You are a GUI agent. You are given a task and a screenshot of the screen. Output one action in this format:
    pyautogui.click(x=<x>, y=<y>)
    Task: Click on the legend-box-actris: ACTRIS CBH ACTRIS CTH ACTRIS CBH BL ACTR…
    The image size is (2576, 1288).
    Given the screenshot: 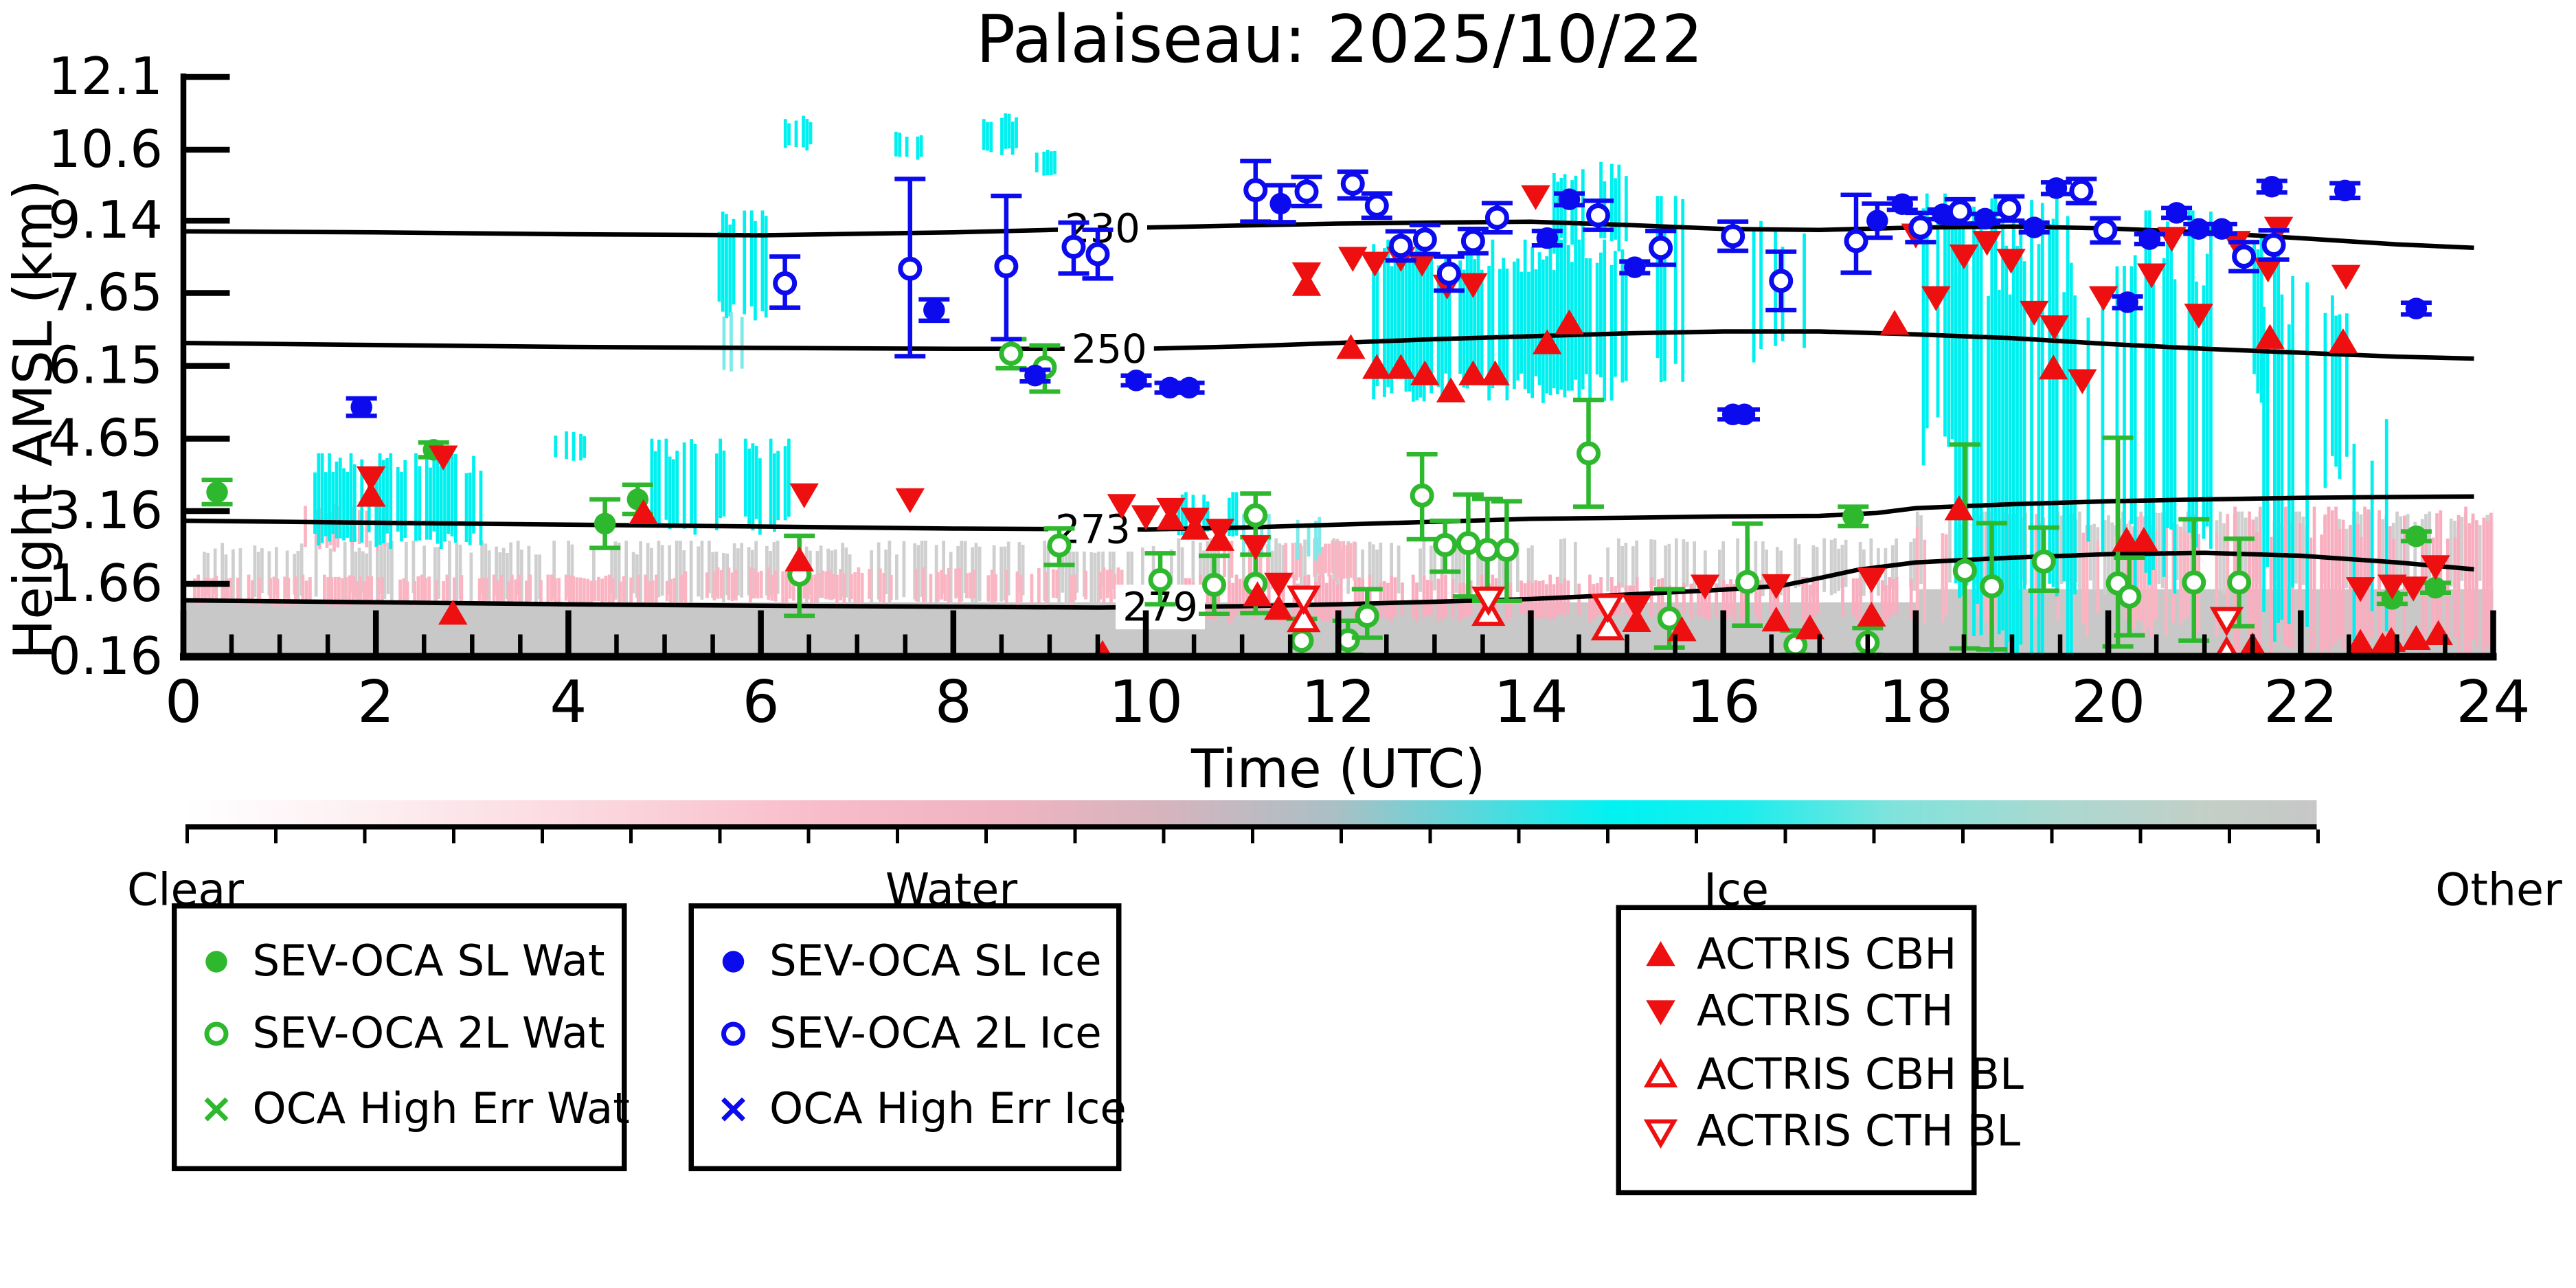 What is the action you would take?
    pyautogui.click(x=1820, y=1050)
    